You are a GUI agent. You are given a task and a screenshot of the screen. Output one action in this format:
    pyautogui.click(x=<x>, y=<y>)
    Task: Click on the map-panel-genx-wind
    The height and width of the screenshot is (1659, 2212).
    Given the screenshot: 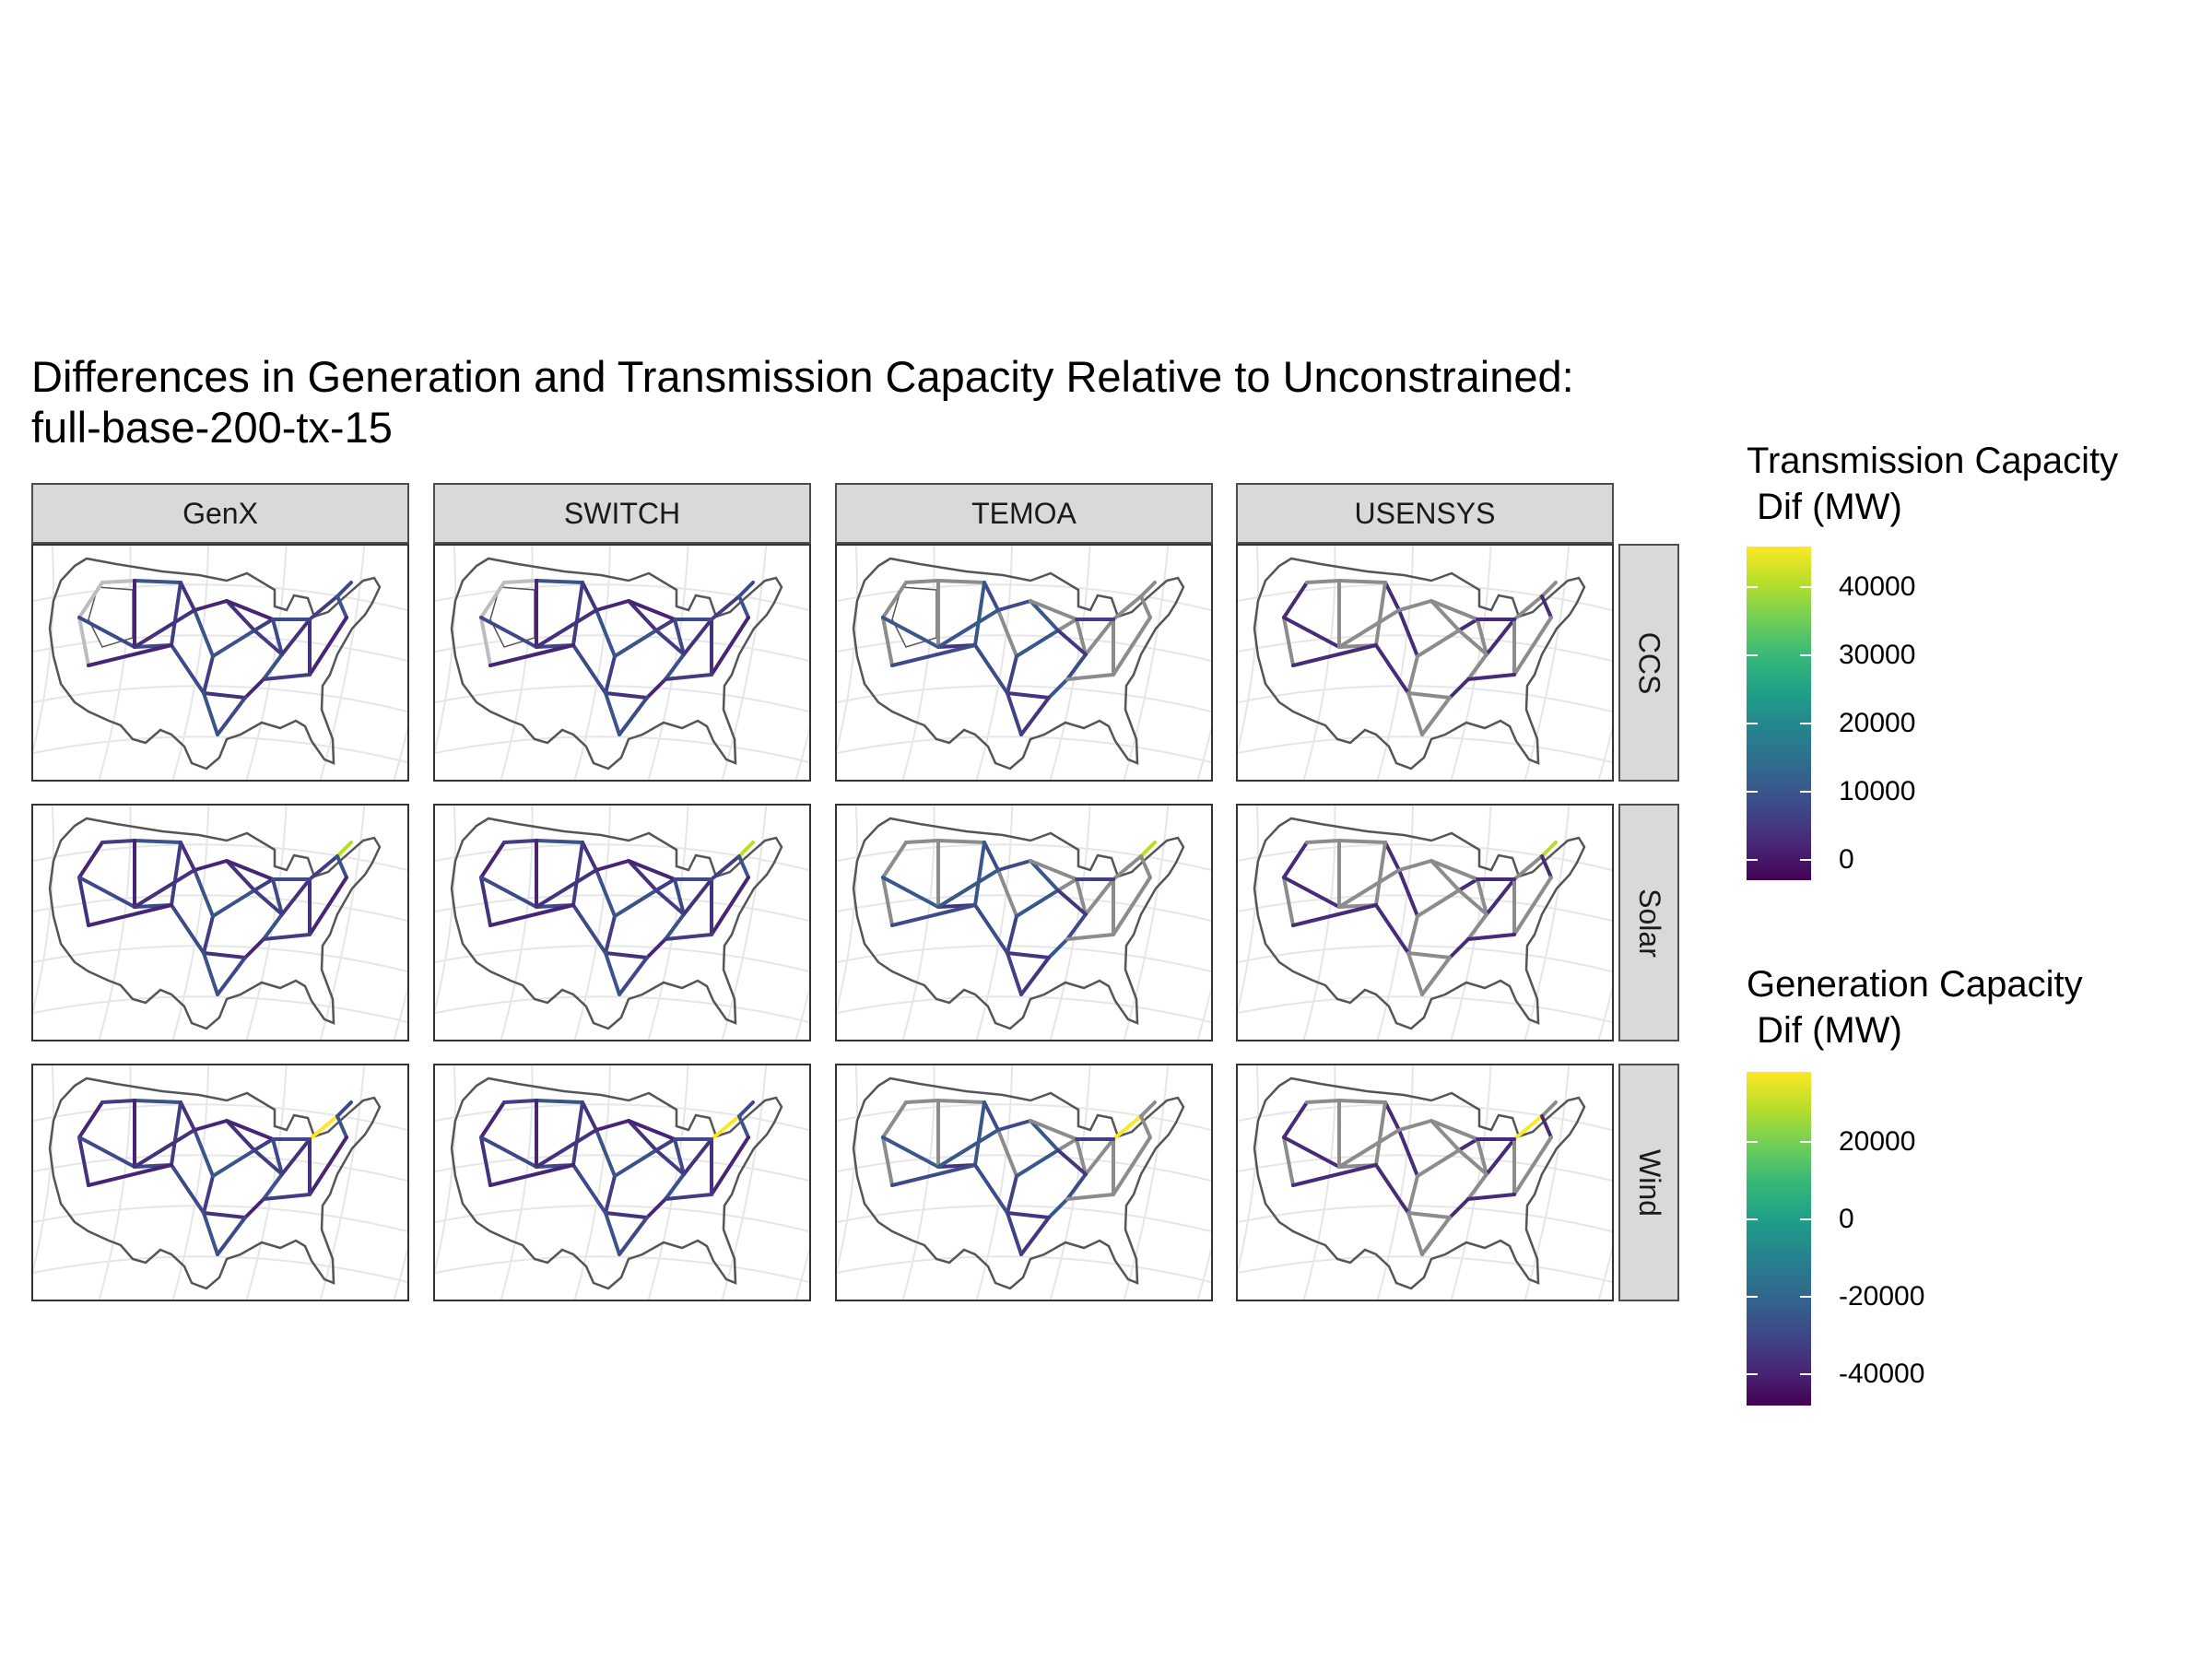 What is the action you would take?
    pyautogui.click(x=220, y=1182)
    